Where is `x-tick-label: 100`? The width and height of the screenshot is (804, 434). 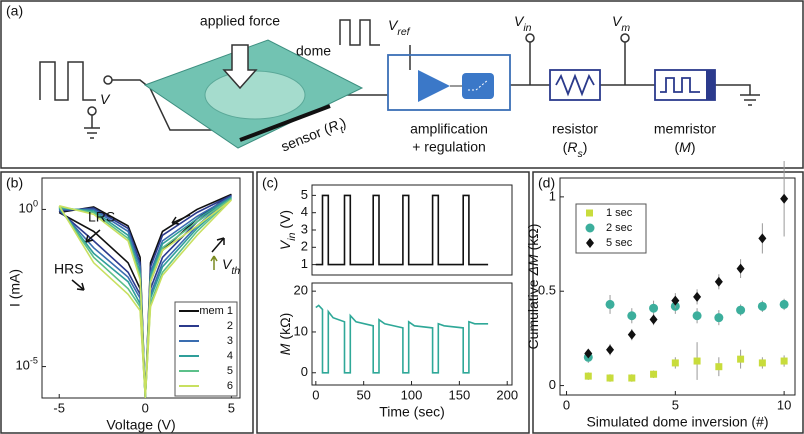 x-tick-label: 100 is located at coordinates (412, 394).